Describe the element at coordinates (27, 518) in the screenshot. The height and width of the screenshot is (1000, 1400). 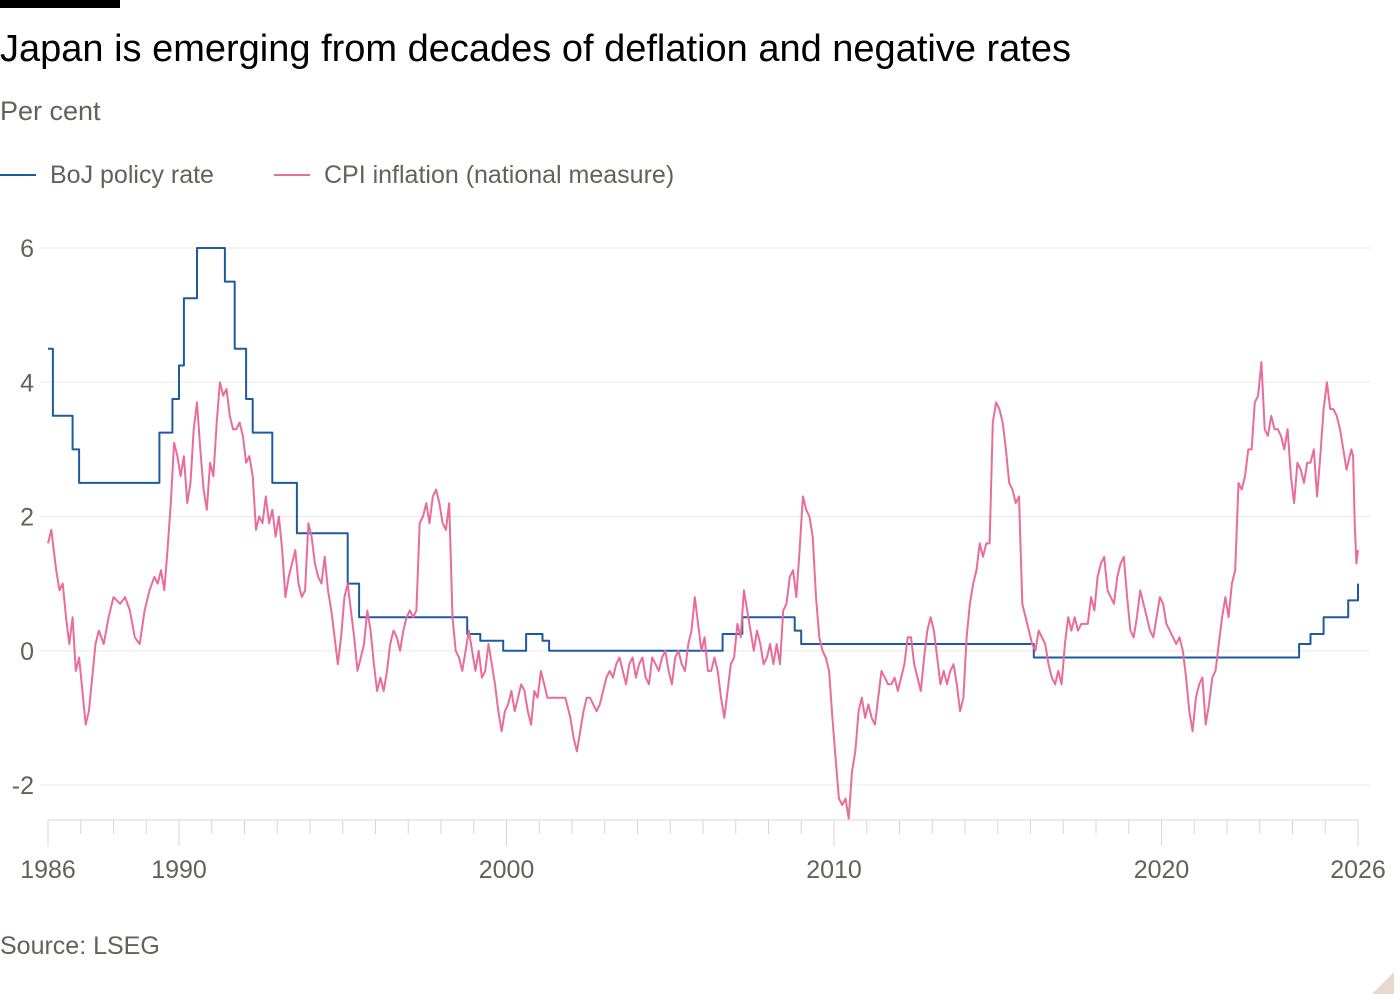
I see `y-tick-label-2: 2` at that location.